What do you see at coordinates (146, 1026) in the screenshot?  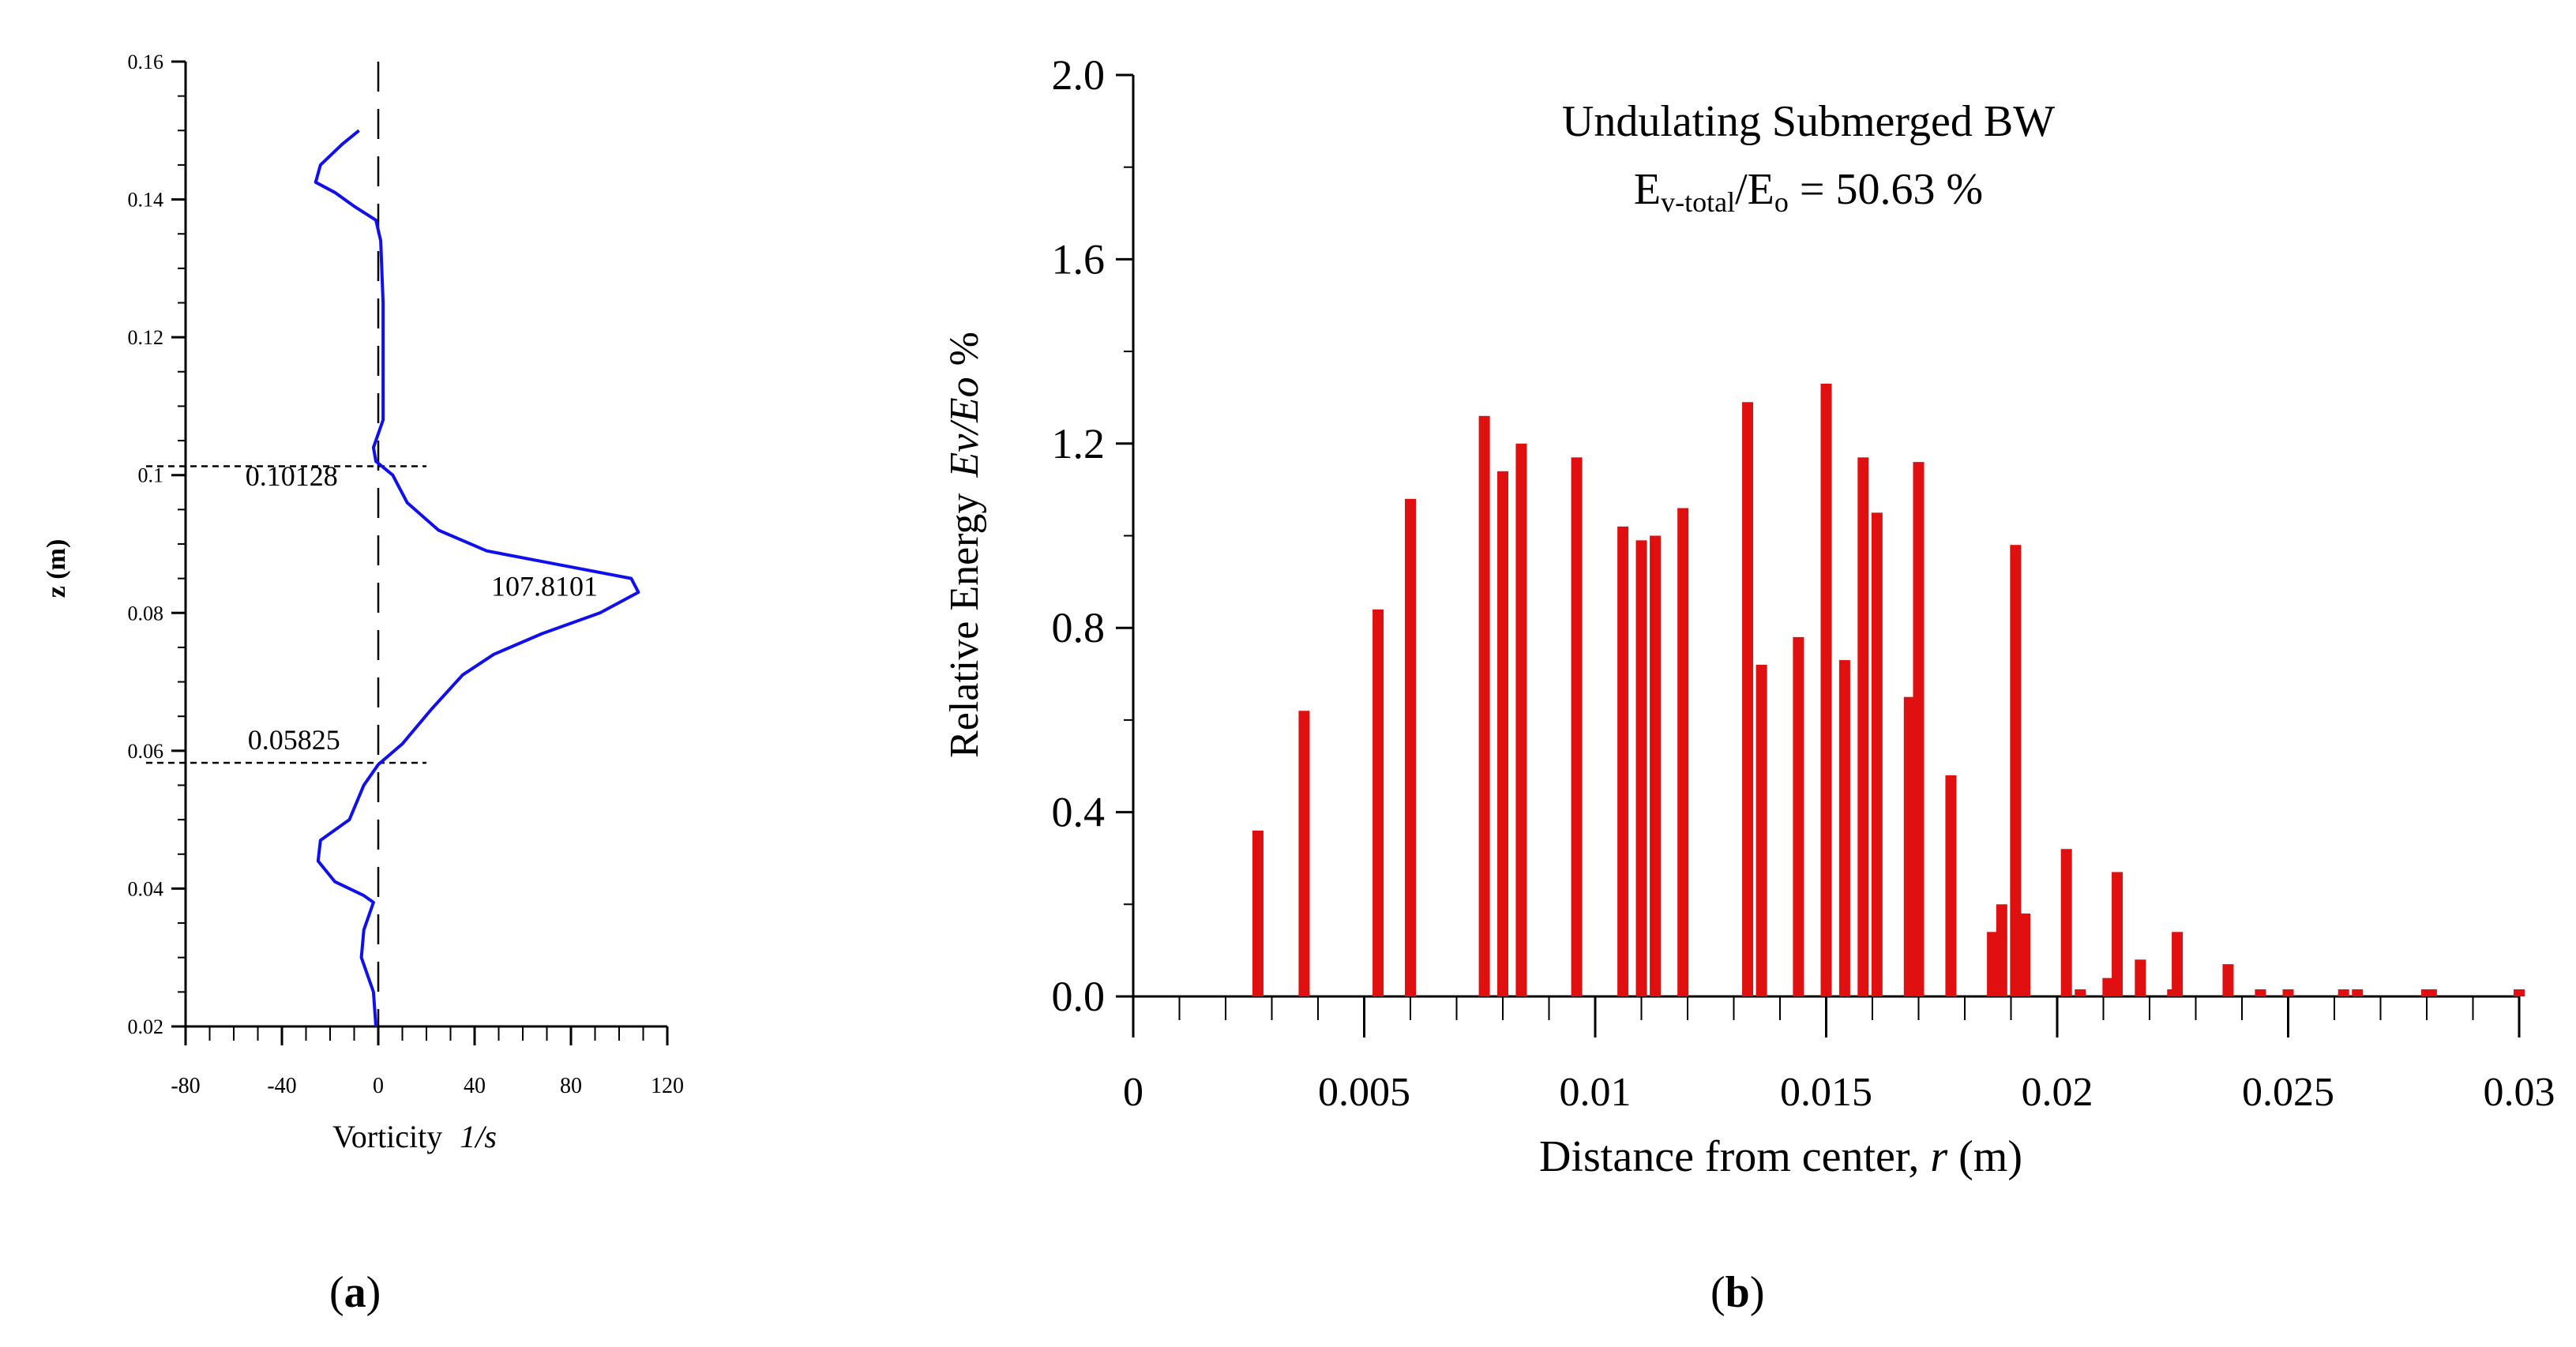 I see `panel-a-y-tick-label: 0.02` at bounding box center [146, 1026].